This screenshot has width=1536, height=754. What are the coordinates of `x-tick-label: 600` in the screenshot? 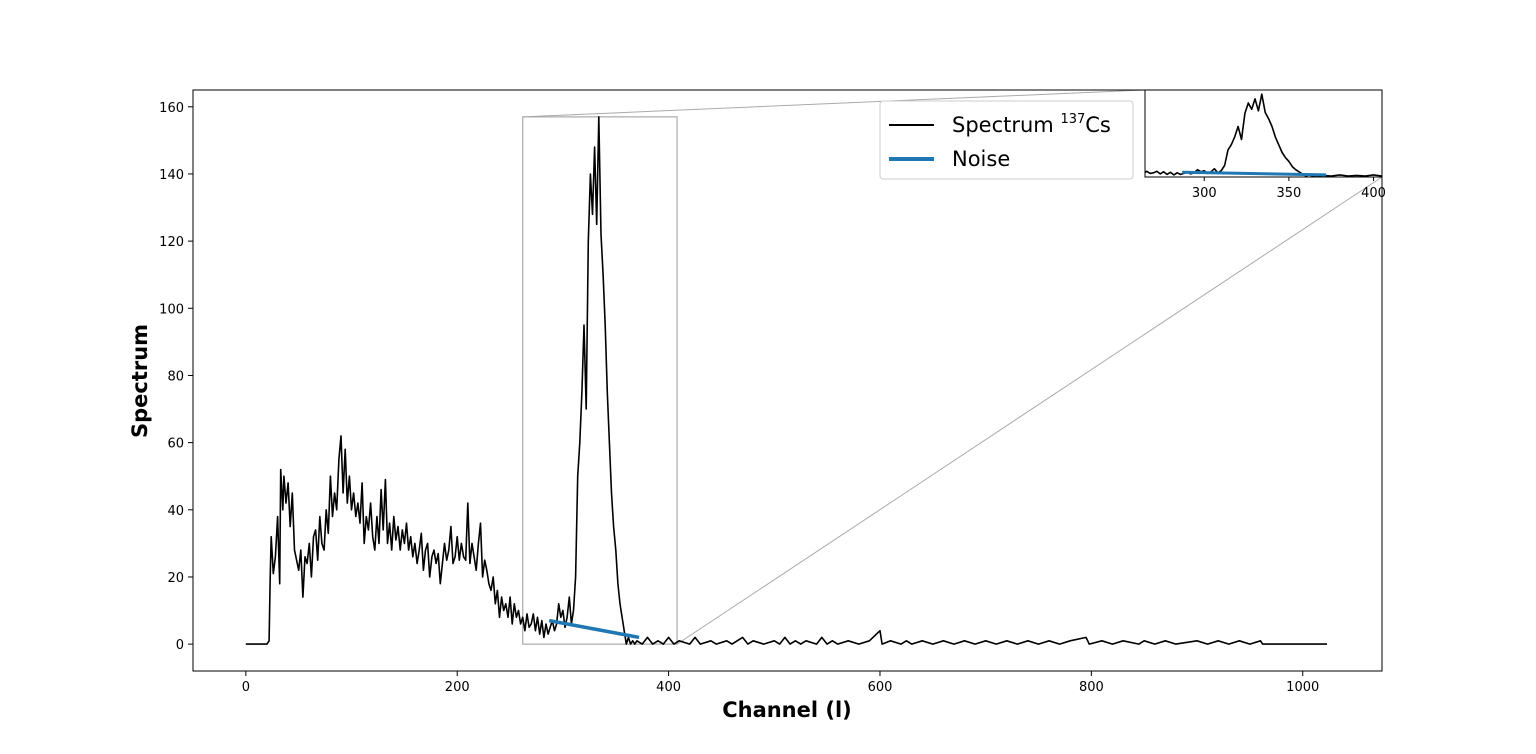 It's located at (880, 687).